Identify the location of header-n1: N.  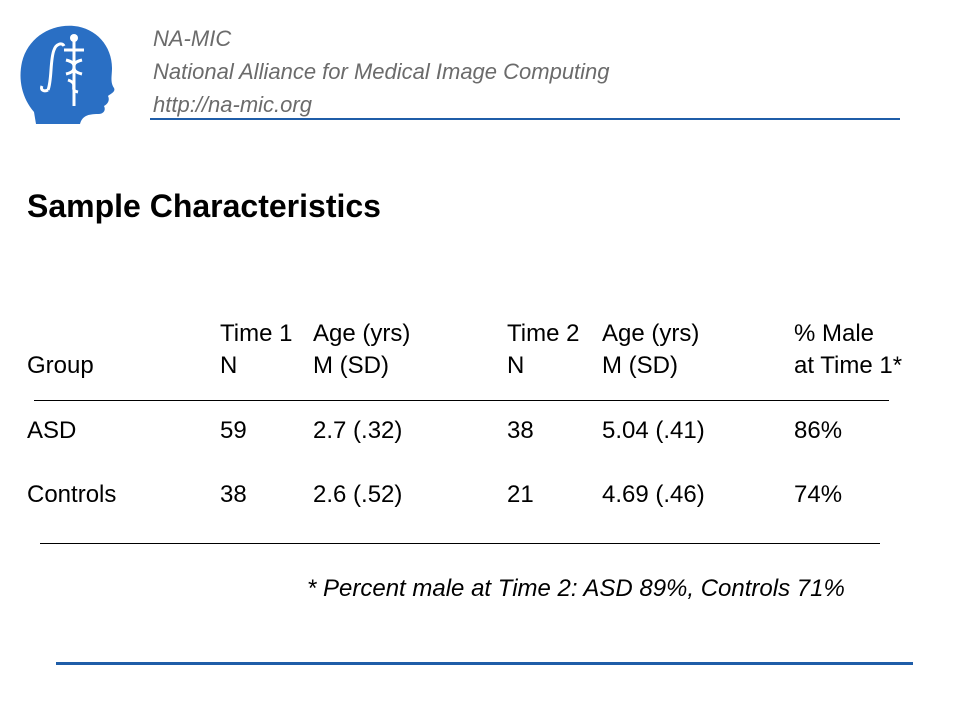
(229, 365).